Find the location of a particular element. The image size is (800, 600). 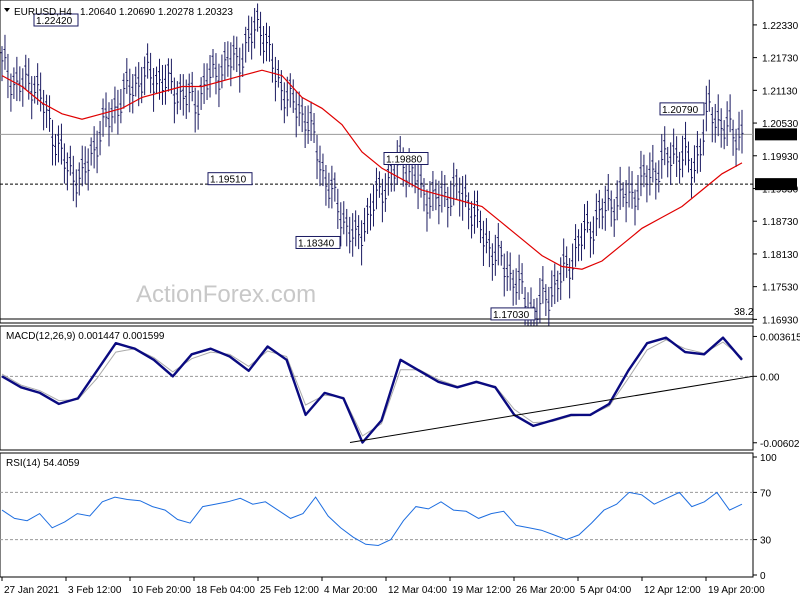

price-annotation-label: 1.19510 is located at coordinates (228, 180).